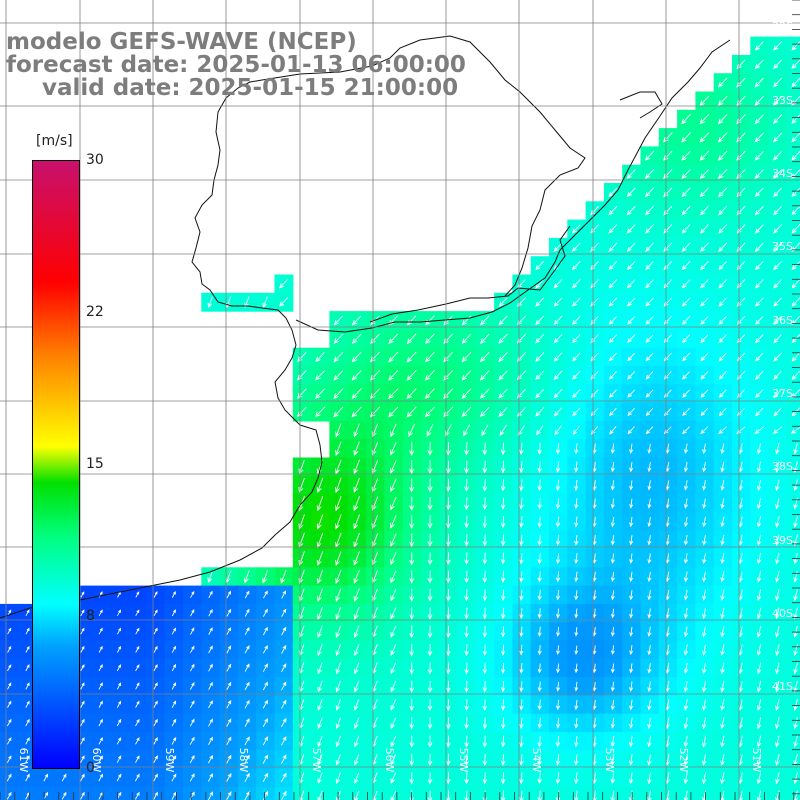 Image resolution: width=800 pixels, height=800 pixels. I want to click on lat-label: 34S, so click(782, 173).